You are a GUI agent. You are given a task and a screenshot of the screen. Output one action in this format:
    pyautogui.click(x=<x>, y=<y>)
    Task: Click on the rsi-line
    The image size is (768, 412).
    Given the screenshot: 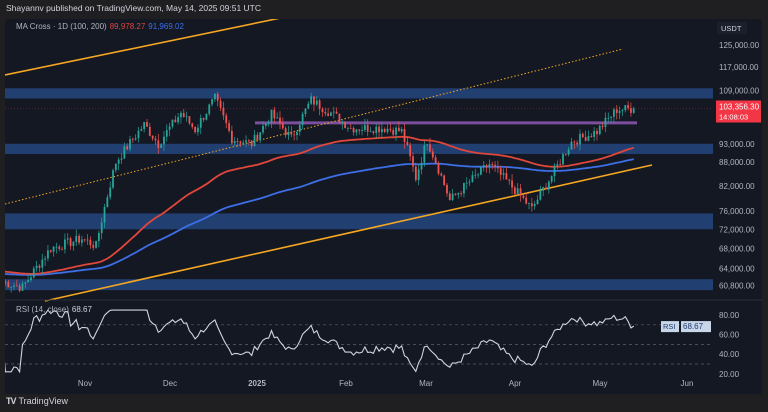 What is the action you would take?
    pyautogui.click(x=320, y=341)
    